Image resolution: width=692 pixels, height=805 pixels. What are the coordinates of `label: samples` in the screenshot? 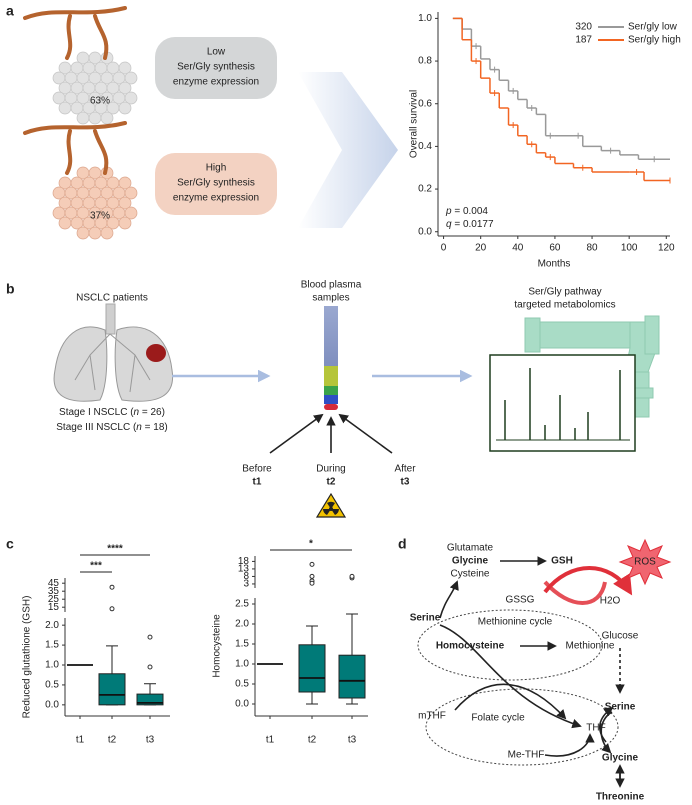 It's located at (330, 298).